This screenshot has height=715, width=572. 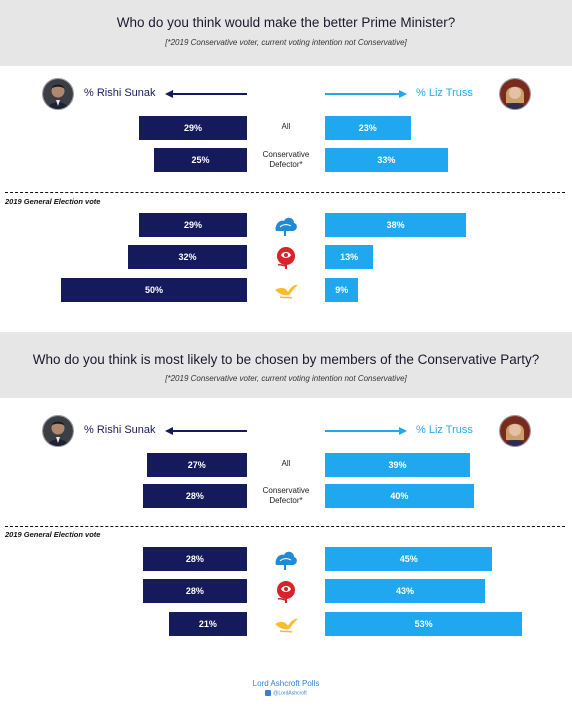 I want to click on truss-bar: 39%, so click(x=398, y=465).